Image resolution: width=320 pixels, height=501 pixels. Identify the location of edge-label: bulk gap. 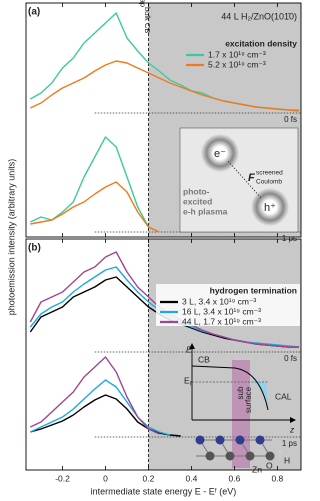
(142, 3).